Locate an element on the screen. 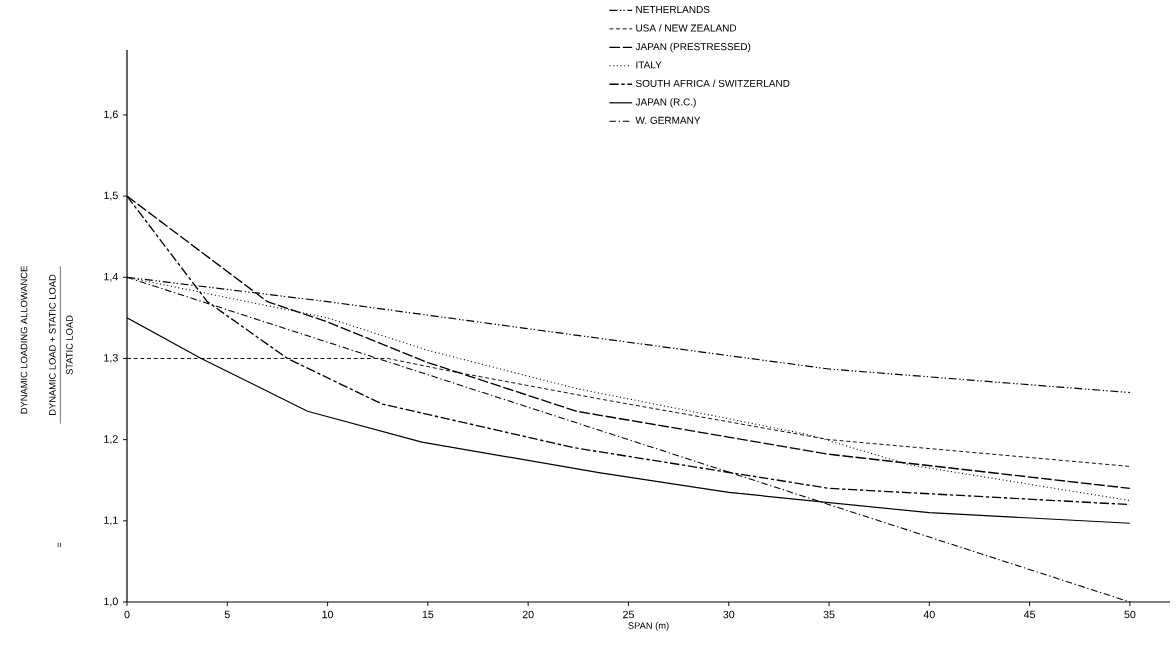 The width and height of the screenshot is (1176, 656). x-tick-label: 5 is located at coordinates (227, 614).